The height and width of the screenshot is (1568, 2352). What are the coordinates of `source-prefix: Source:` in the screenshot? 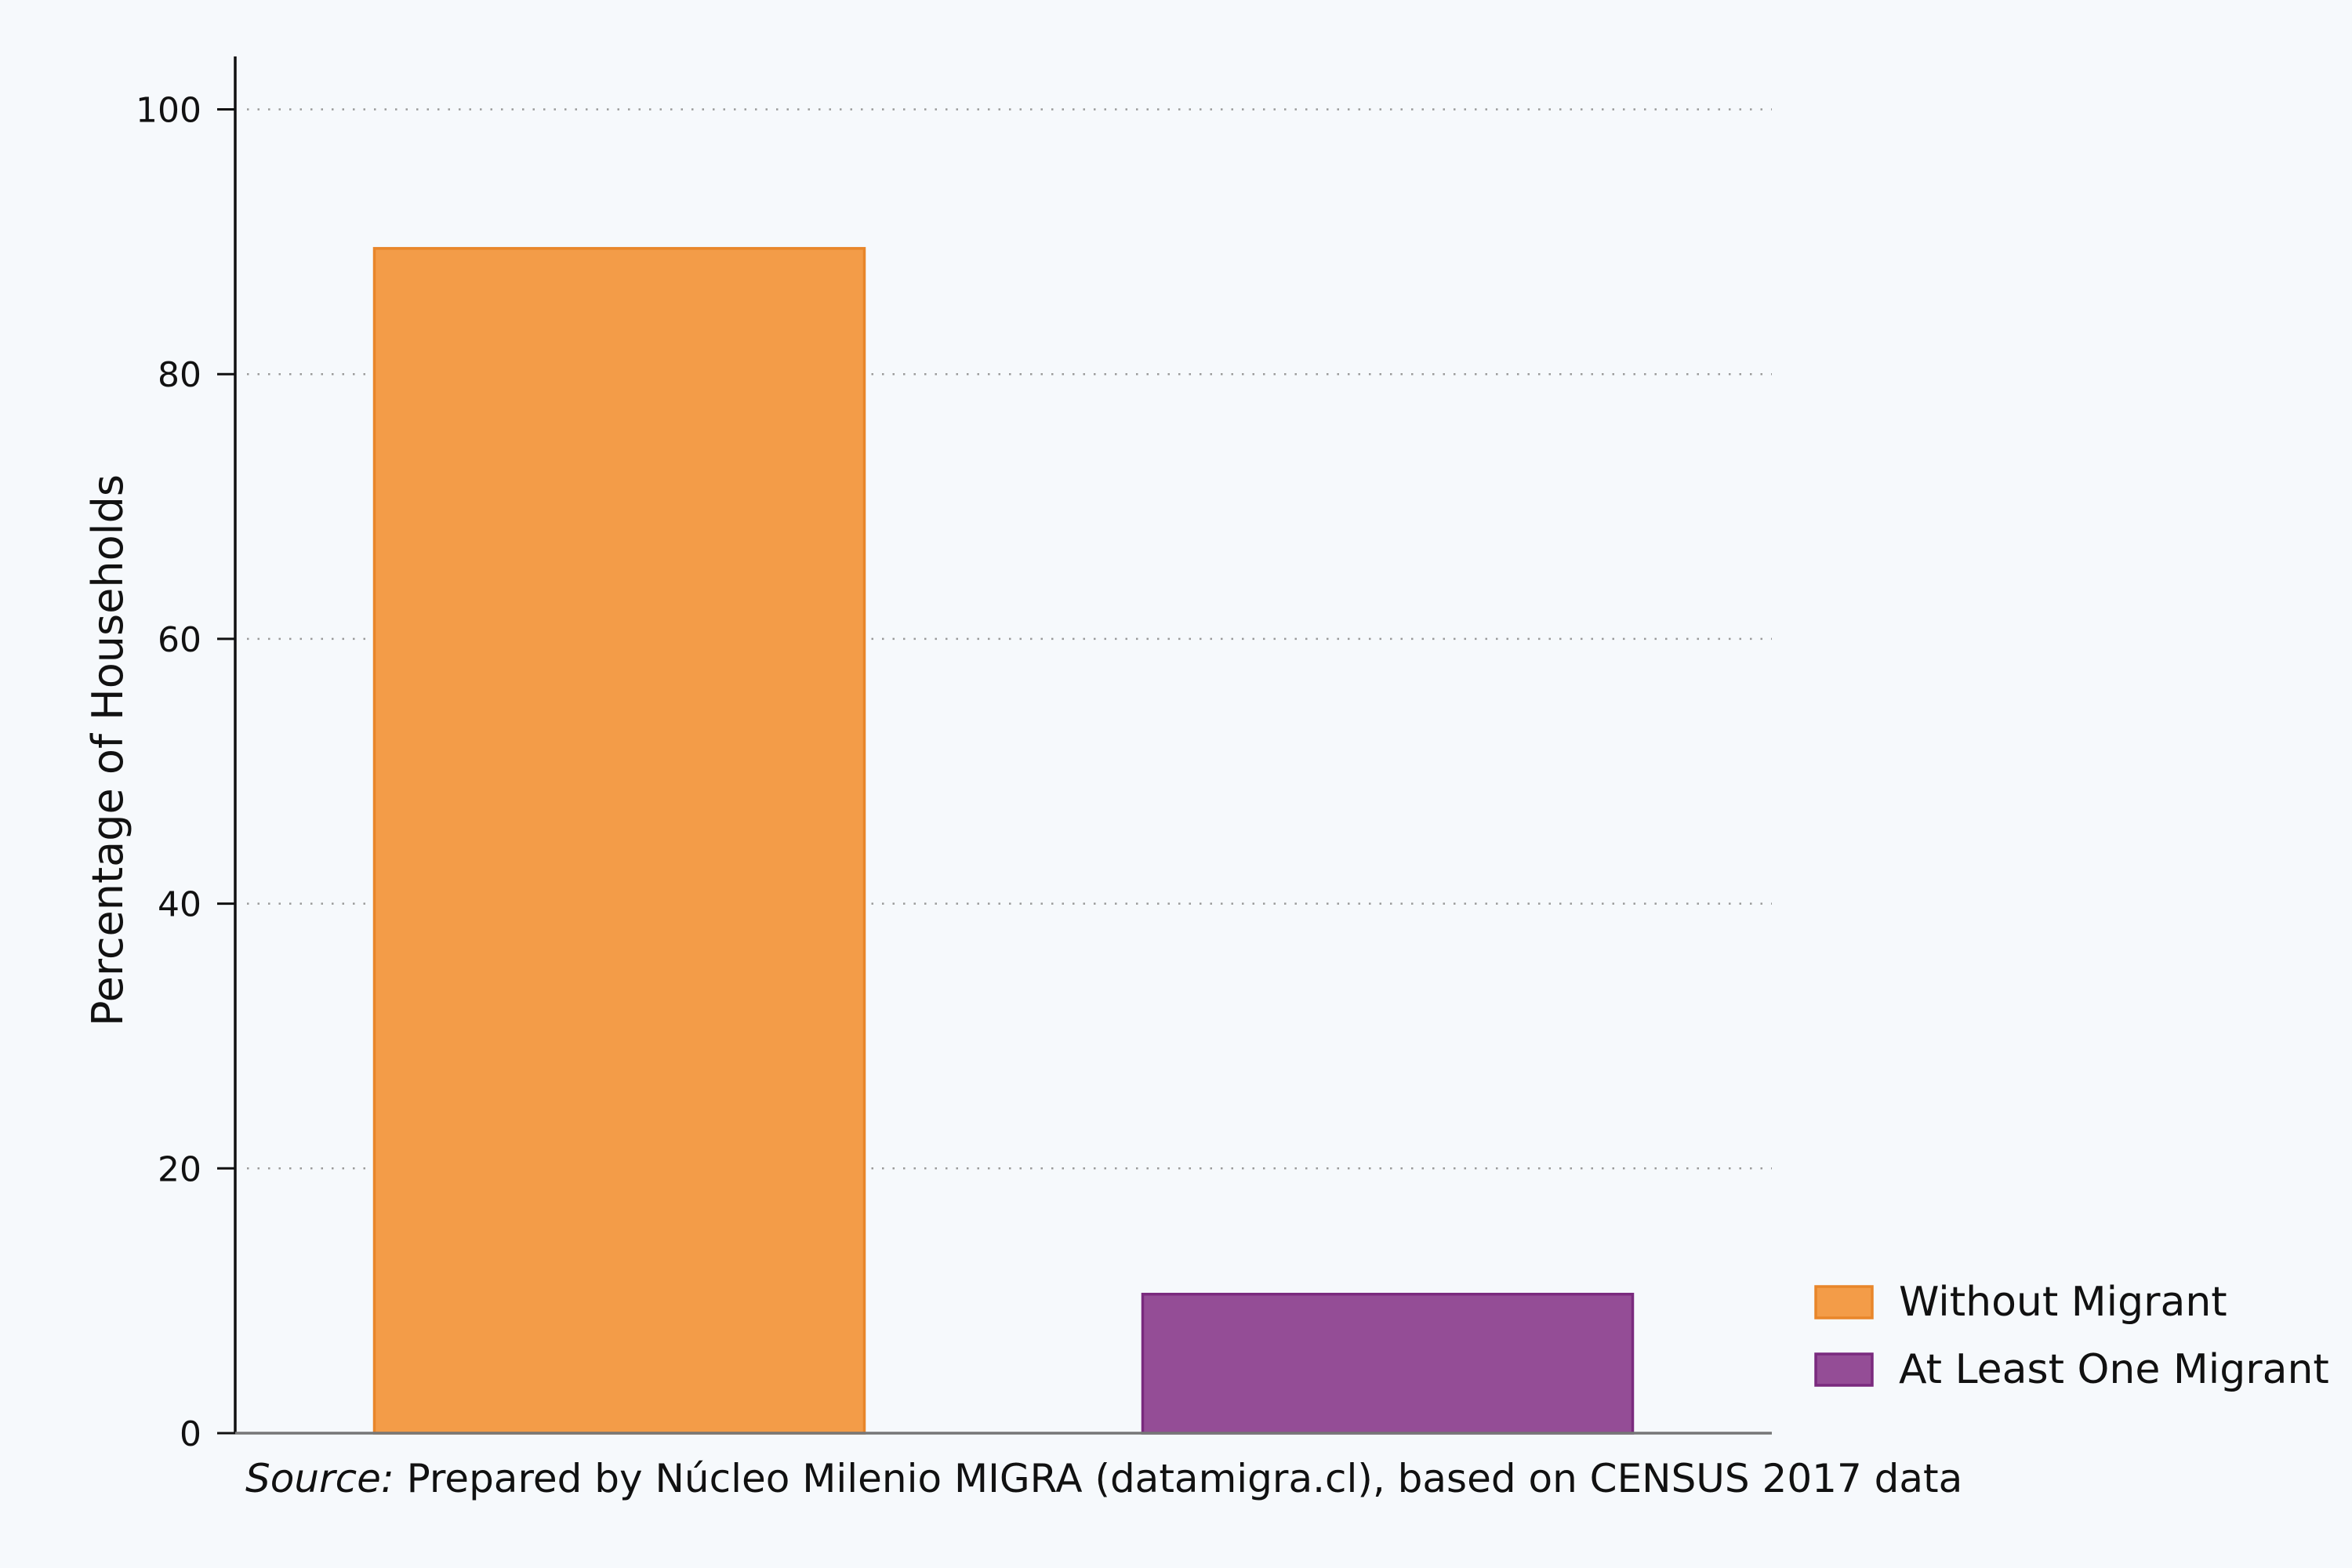 It's located at (319, 1478).